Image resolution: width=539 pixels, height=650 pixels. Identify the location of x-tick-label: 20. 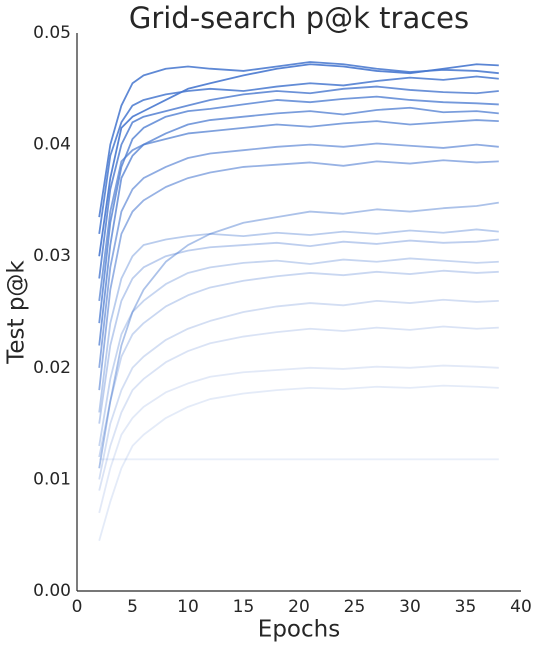
(299, 607).